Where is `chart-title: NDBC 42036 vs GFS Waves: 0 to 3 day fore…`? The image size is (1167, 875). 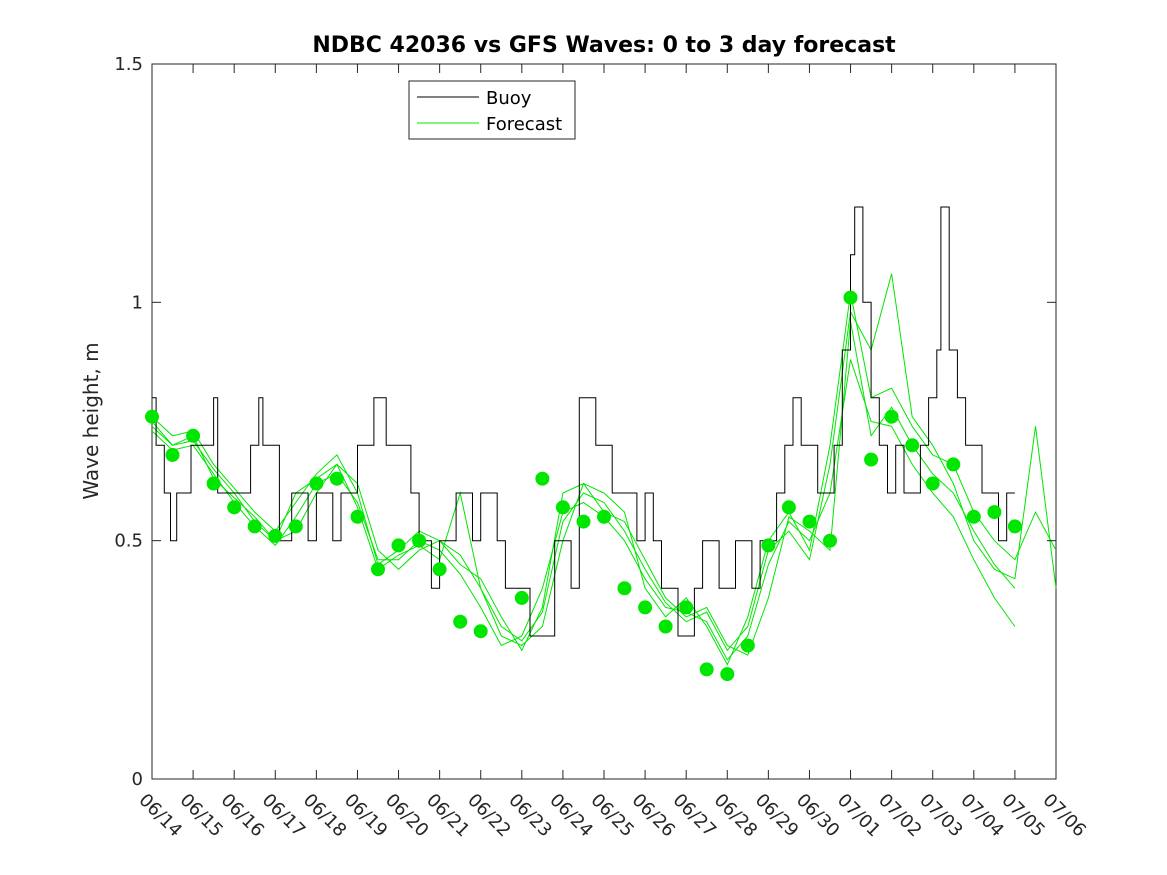
chart-title: NDBC 42036 vs GFS Waves: 0 to 3 day fore… is located at coordinates (604, 45).